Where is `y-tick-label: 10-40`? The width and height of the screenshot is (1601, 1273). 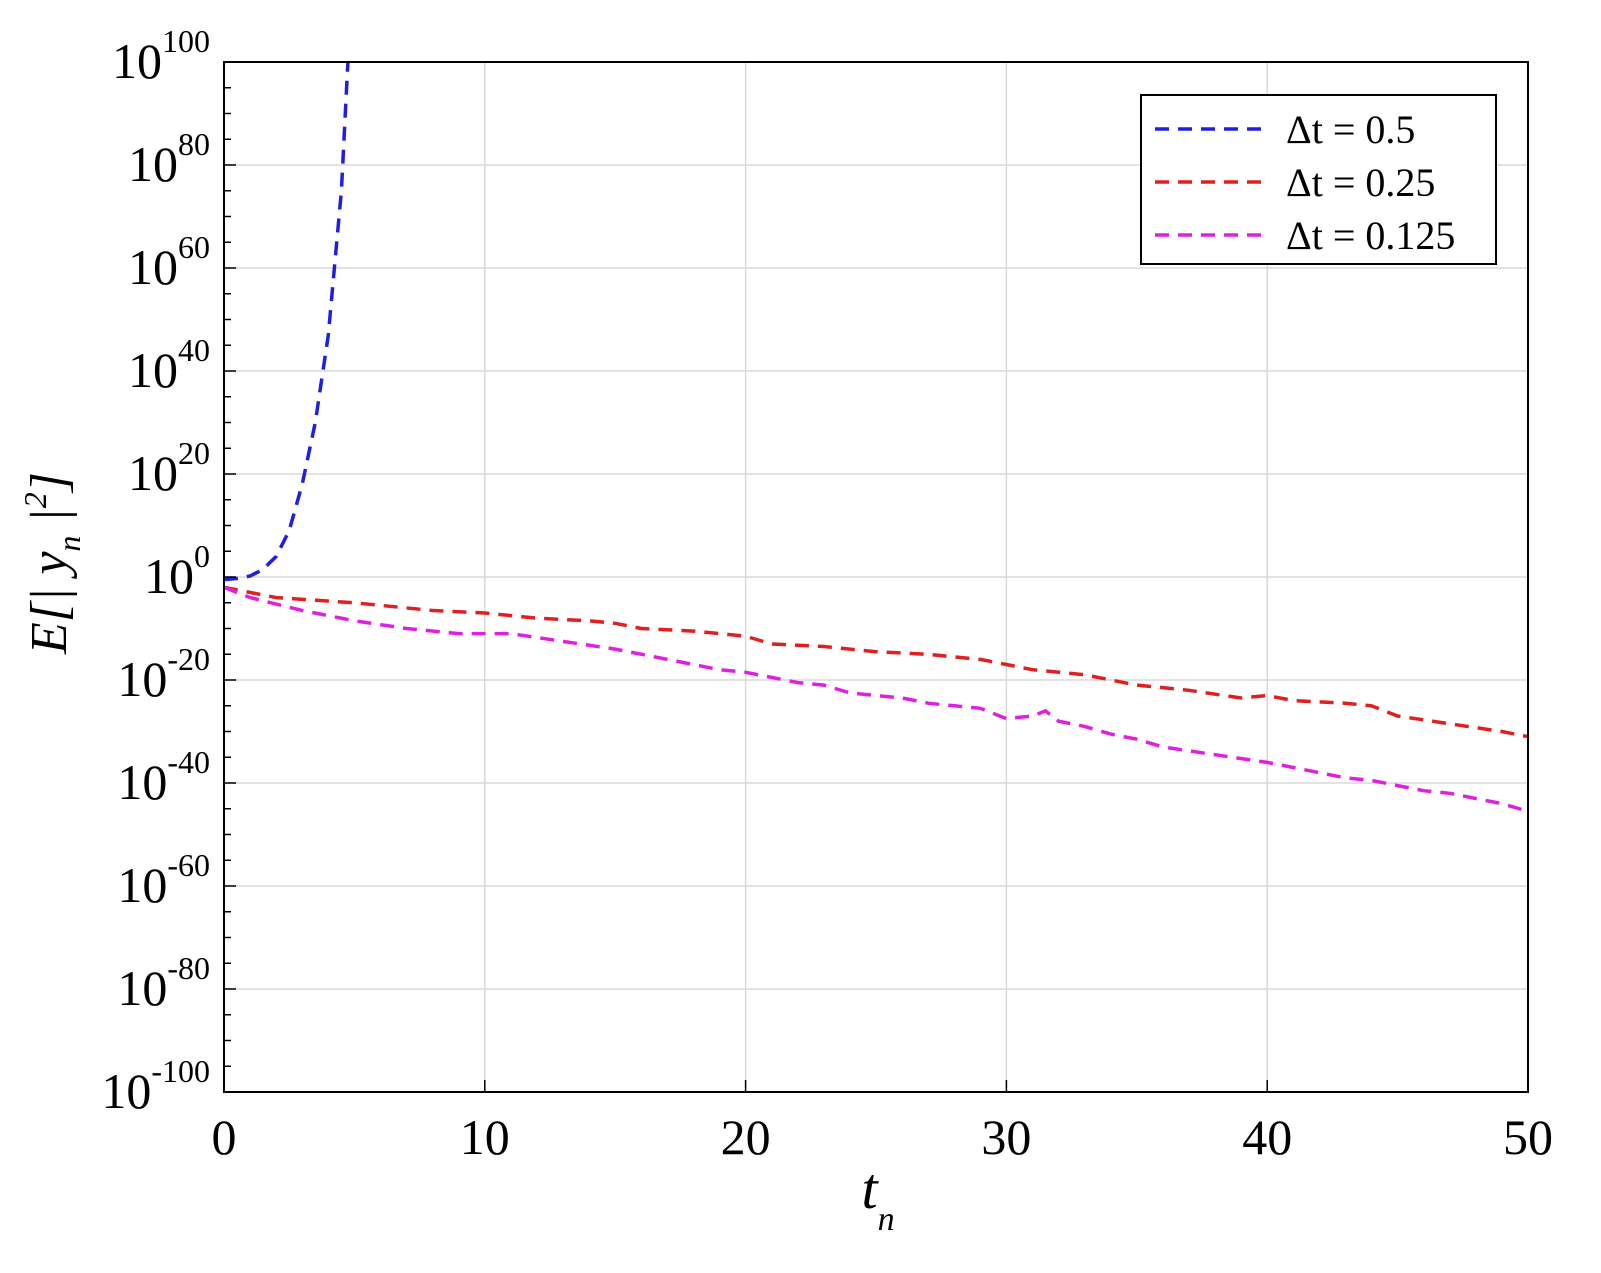 y-tick-label: 10-40 is located at coordinates (163, 777).